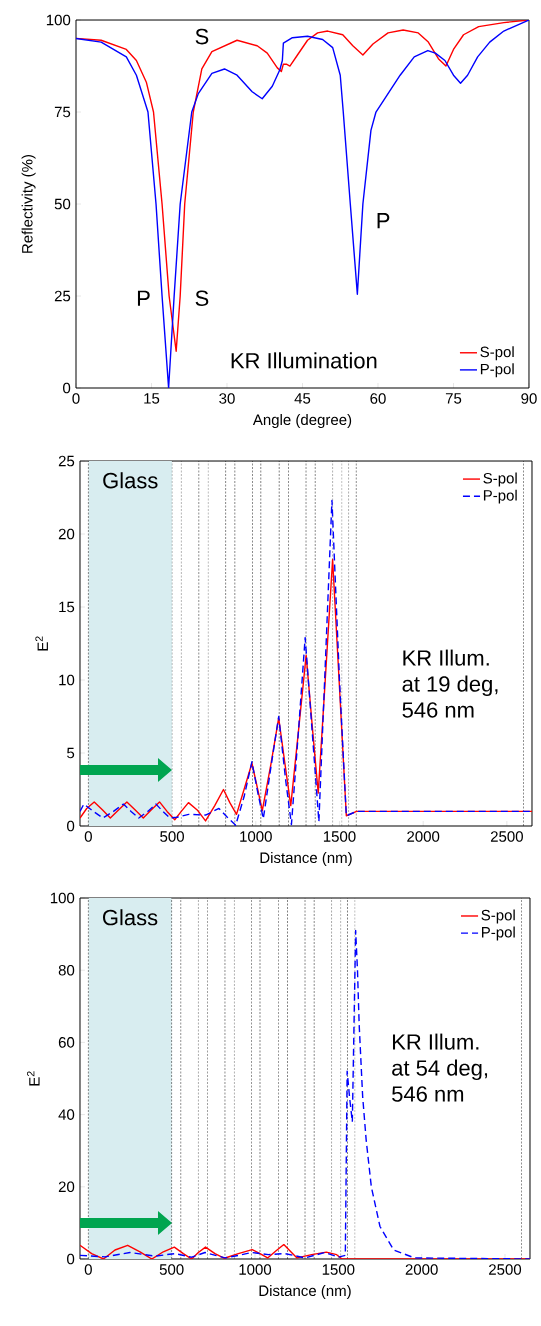 The width and height of the screenshot is (541, 1326). Describe the element at coordinates (529, 398) in the screenshot. I see `x-tick-label: 90` at that location.